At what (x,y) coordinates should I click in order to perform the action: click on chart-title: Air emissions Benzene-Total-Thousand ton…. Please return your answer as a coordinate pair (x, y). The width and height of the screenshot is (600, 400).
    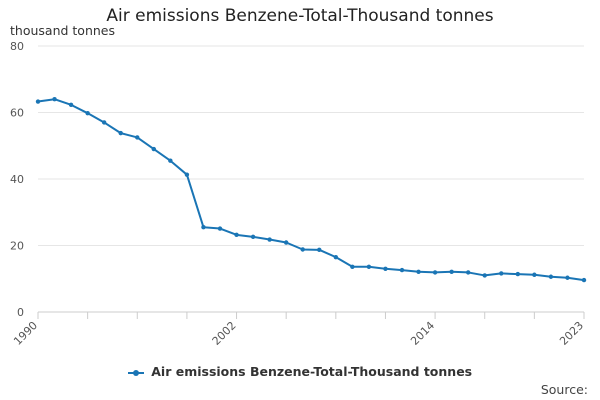
    Looking at the image, I should click on (300, 16).